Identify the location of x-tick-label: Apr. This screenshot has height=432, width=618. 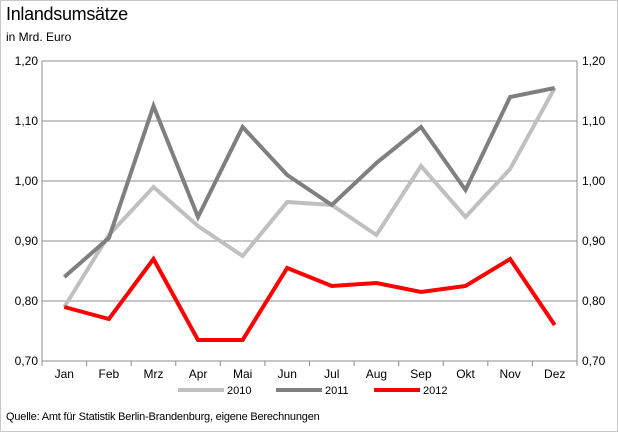
(198, 374).